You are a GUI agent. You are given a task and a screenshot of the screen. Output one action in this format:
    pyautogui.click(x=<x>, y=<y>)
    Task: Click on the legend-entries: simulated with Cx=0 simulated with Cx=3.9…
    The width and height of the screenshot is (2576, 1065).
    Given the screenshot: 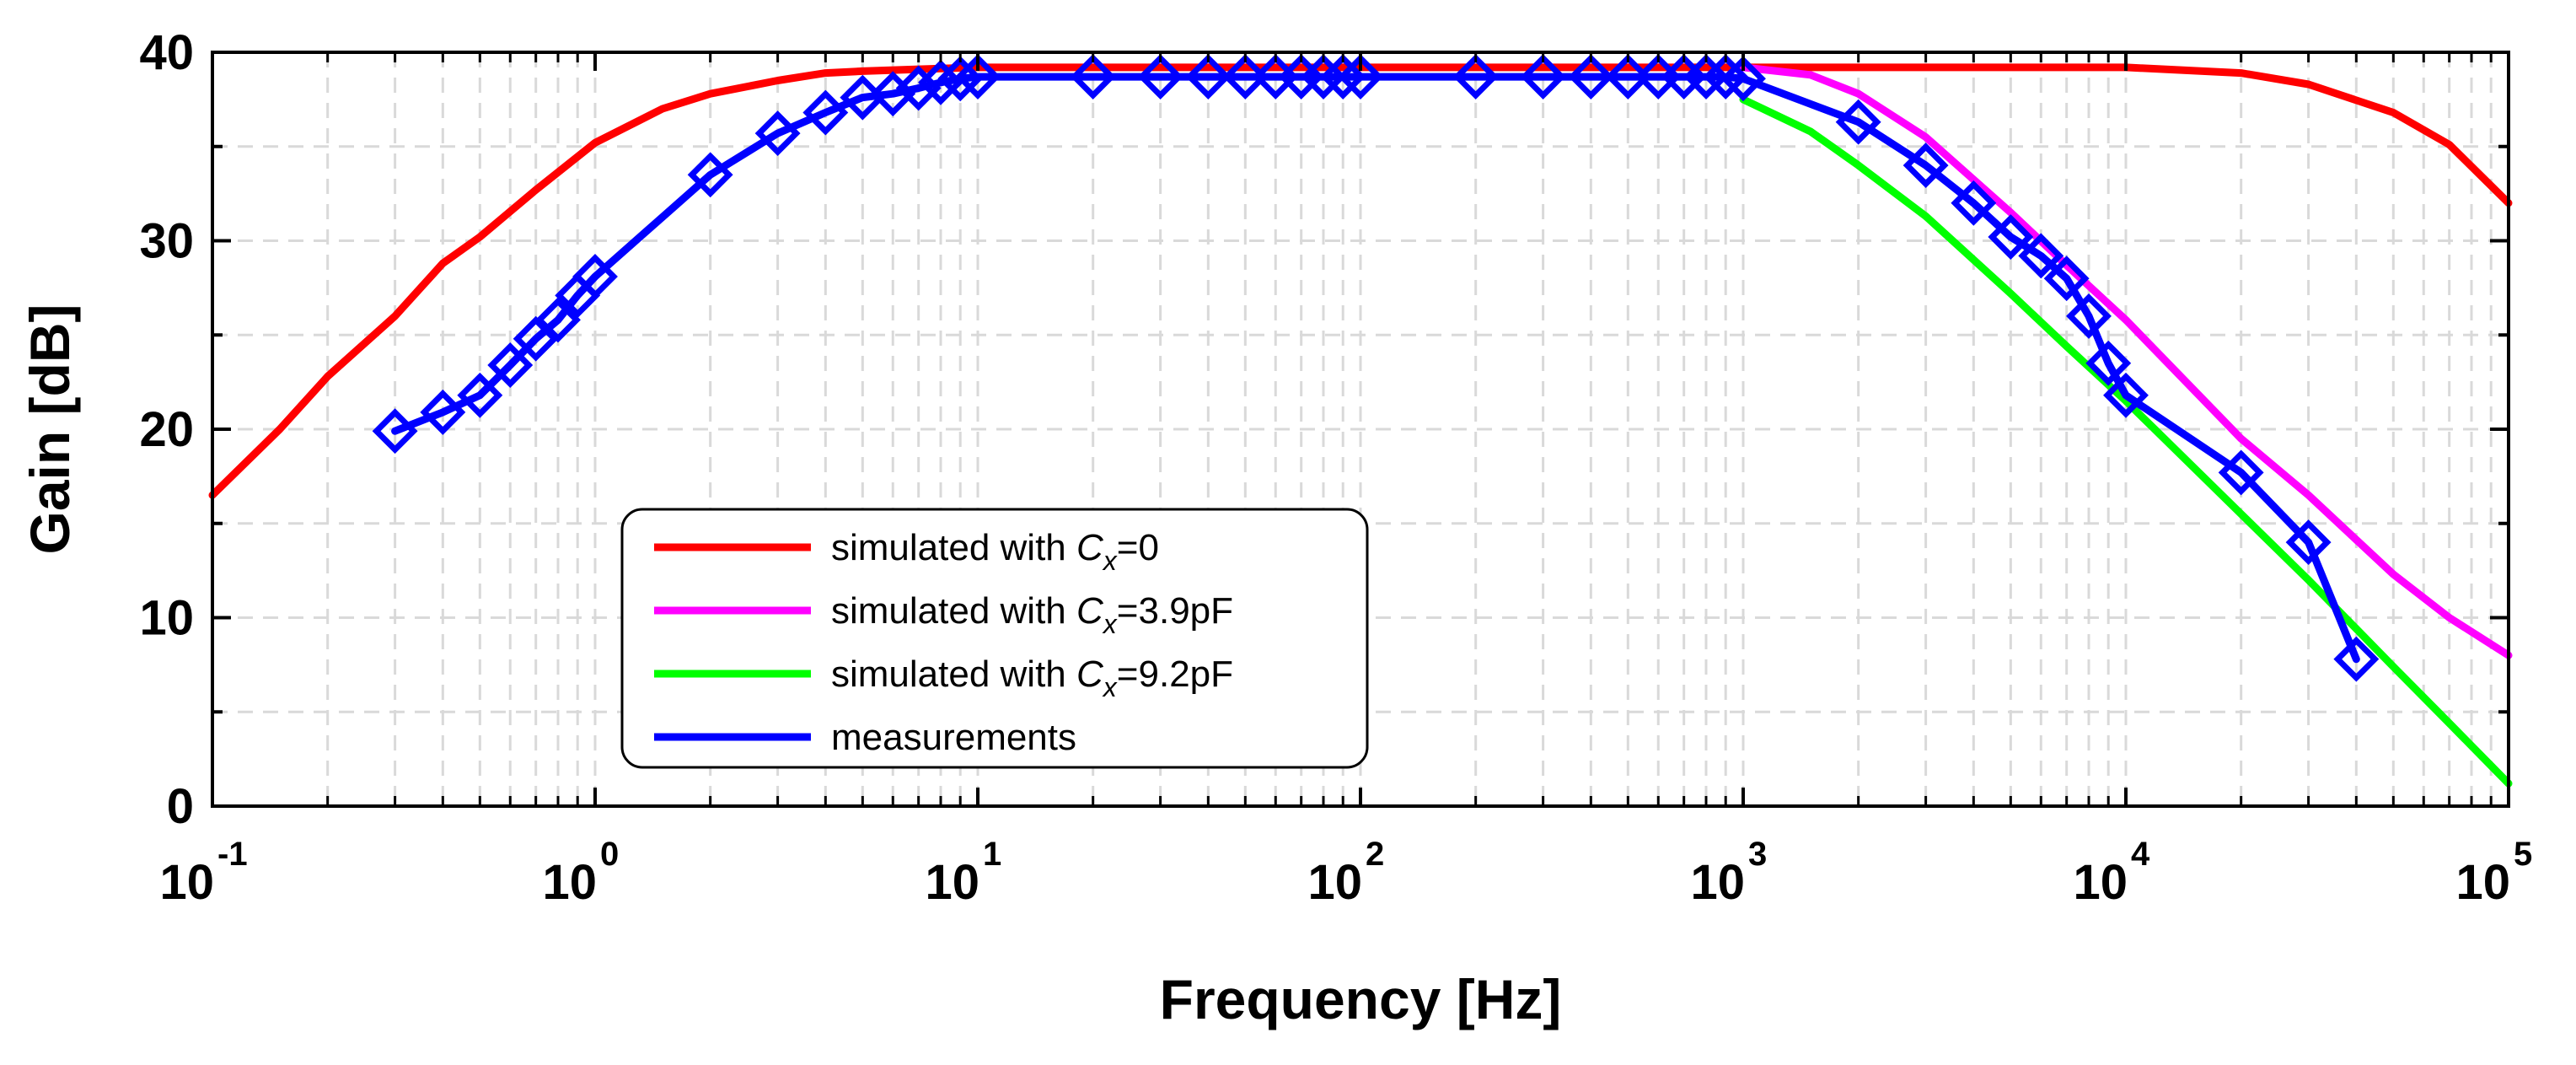 What is the action you would take?
    pyautogui.click(x=943, y=642)
    